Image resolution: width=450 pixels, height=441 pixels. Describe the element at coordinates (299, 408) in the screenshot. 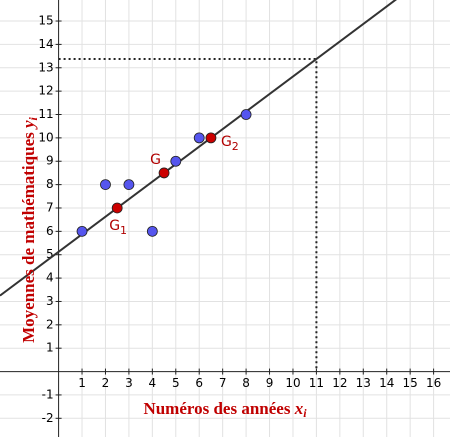

I see `x-axis-title-var: x` at that location.